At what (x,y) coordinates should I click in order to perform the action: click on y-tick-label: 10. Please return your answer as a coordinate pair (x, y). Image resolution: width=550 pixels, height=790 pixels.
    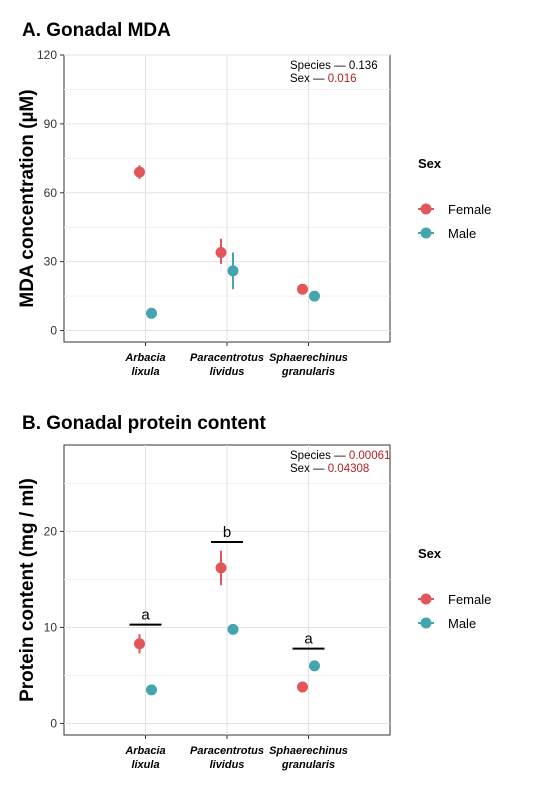
    Looking at the image, I should click on (51, 627).